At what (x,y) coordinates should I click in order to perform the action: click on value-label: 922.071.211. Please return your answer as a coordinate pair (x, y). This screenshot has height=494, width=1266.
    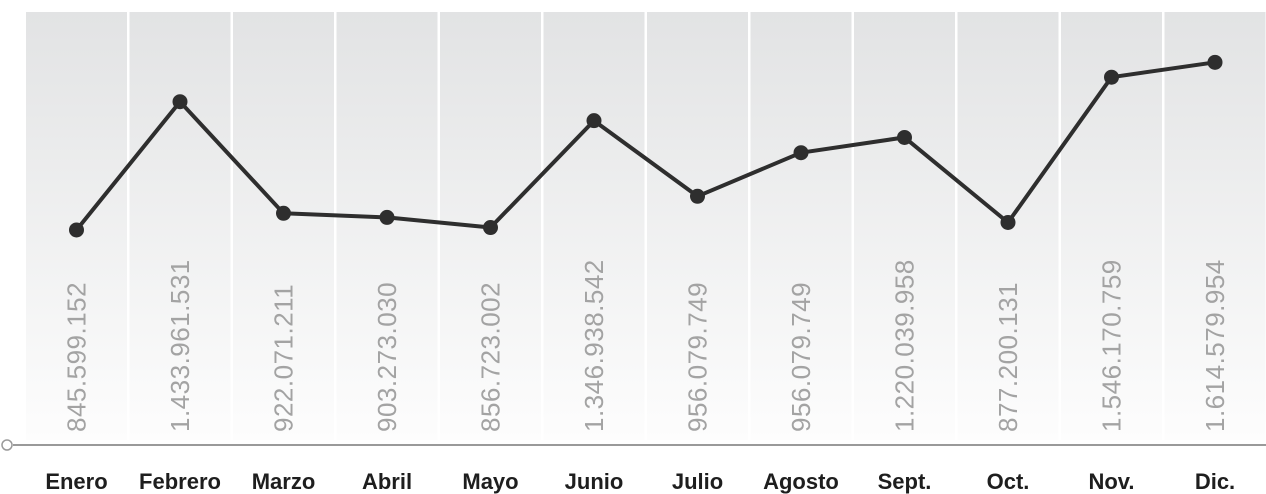
    Looking at the image, I should click on (284, 358).